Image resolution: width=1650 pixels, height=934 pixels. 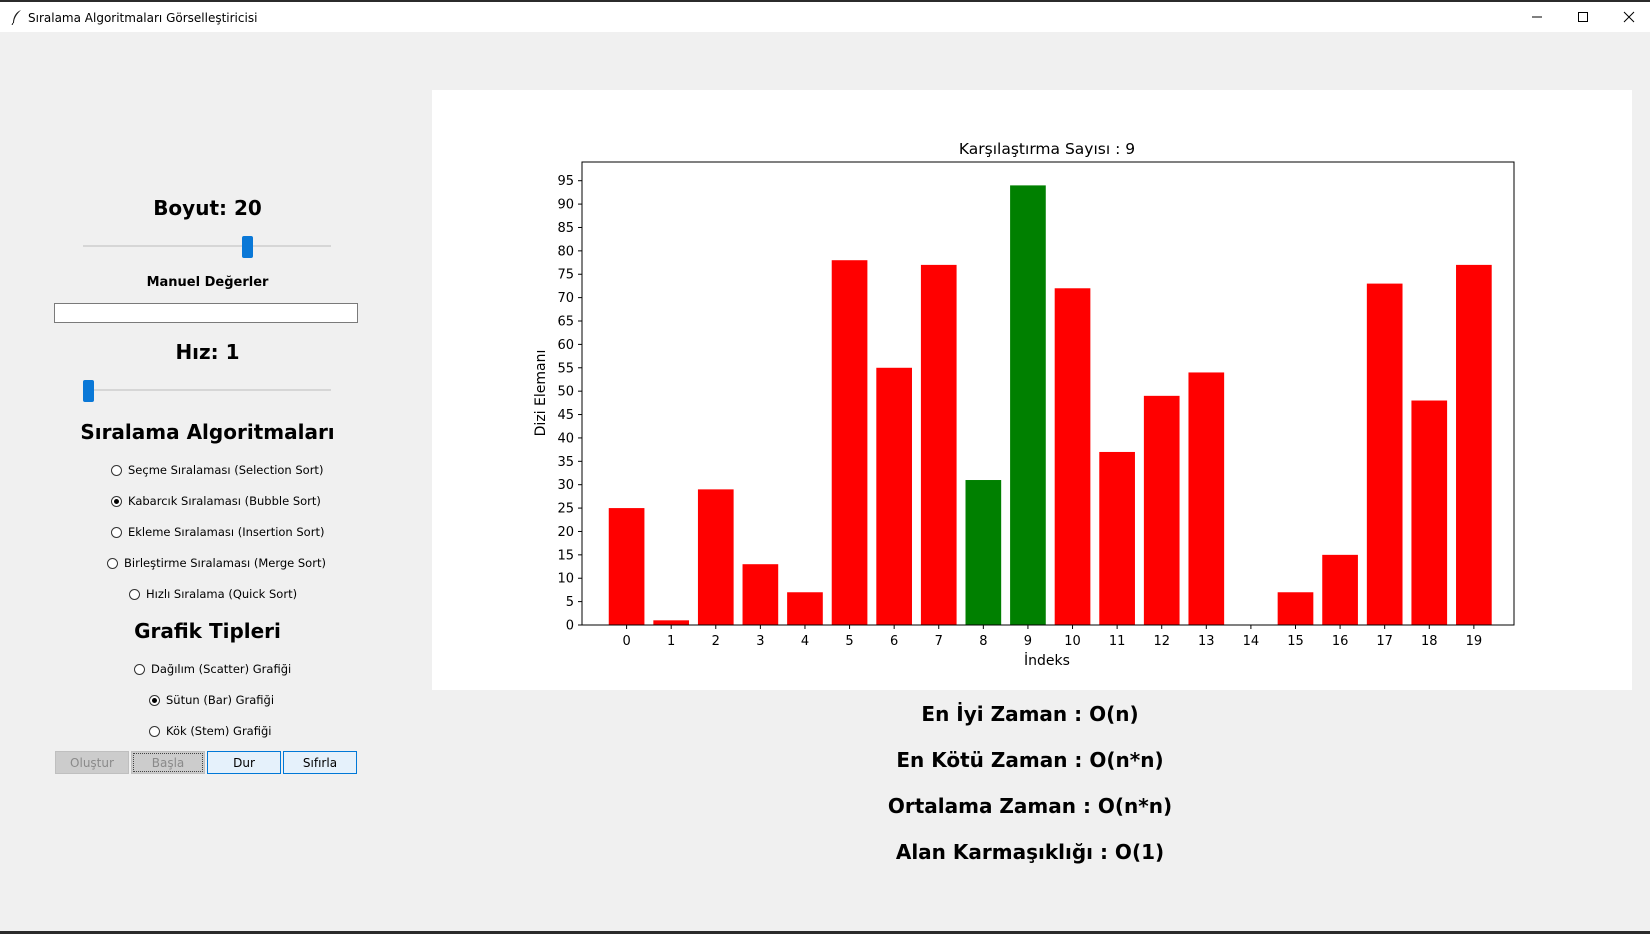 What do you see at coordinates (565, 205) in the screenshot?
I see `y-tick-label: 90` at bounding box center [565, 205].